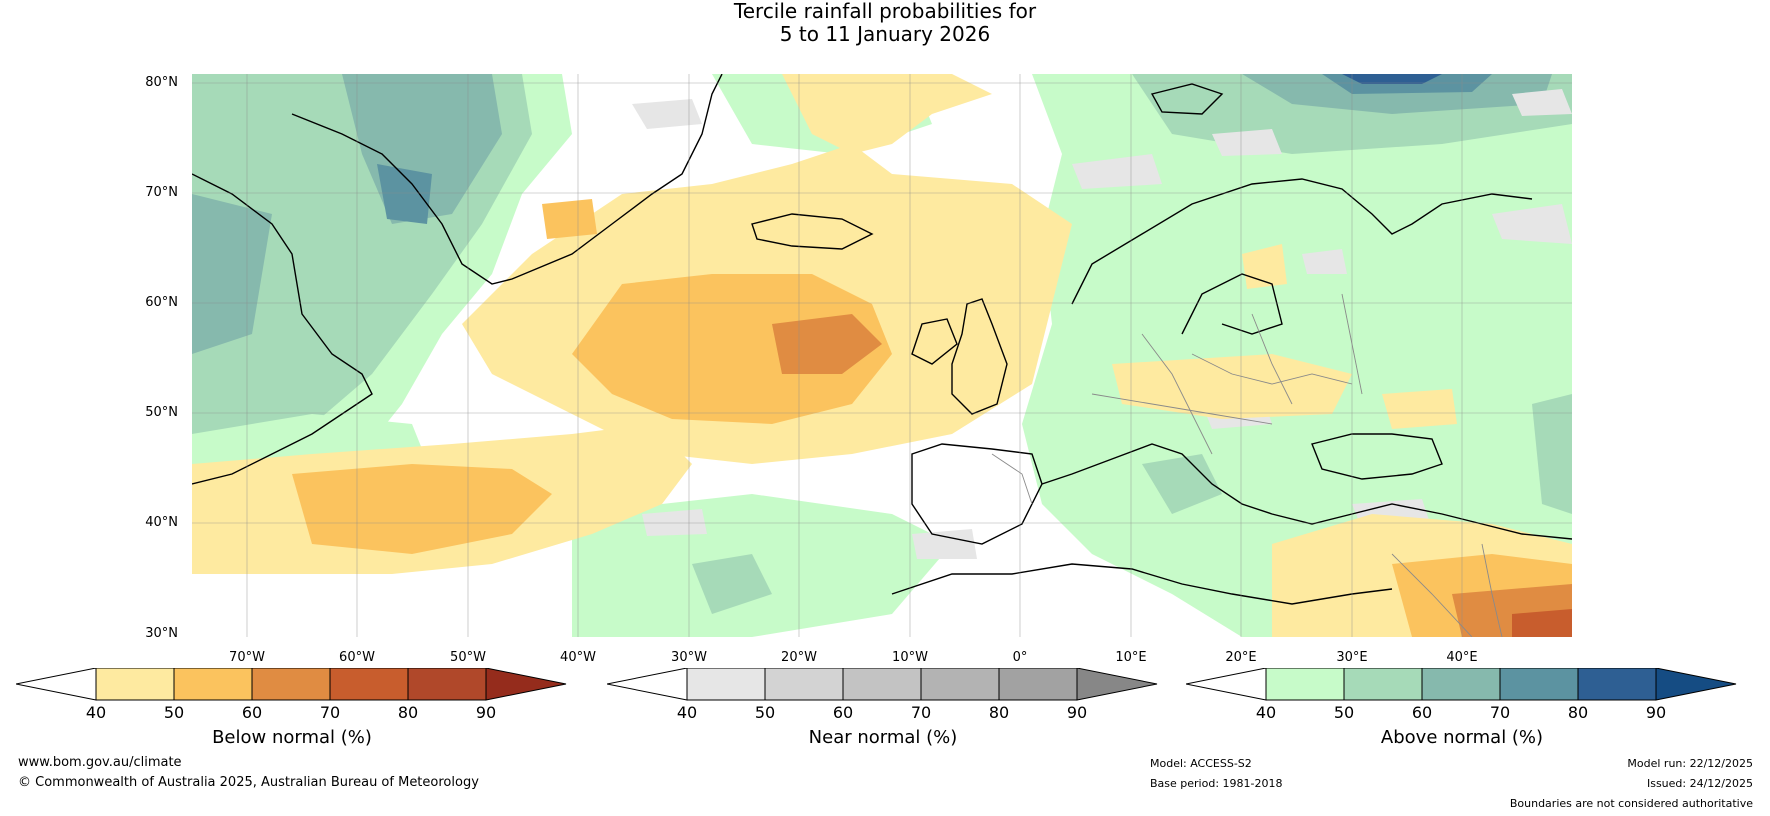 This screenshot has width=1770, height=816. I want to click on lon-label-30w: 30°W, so click(689, 657).